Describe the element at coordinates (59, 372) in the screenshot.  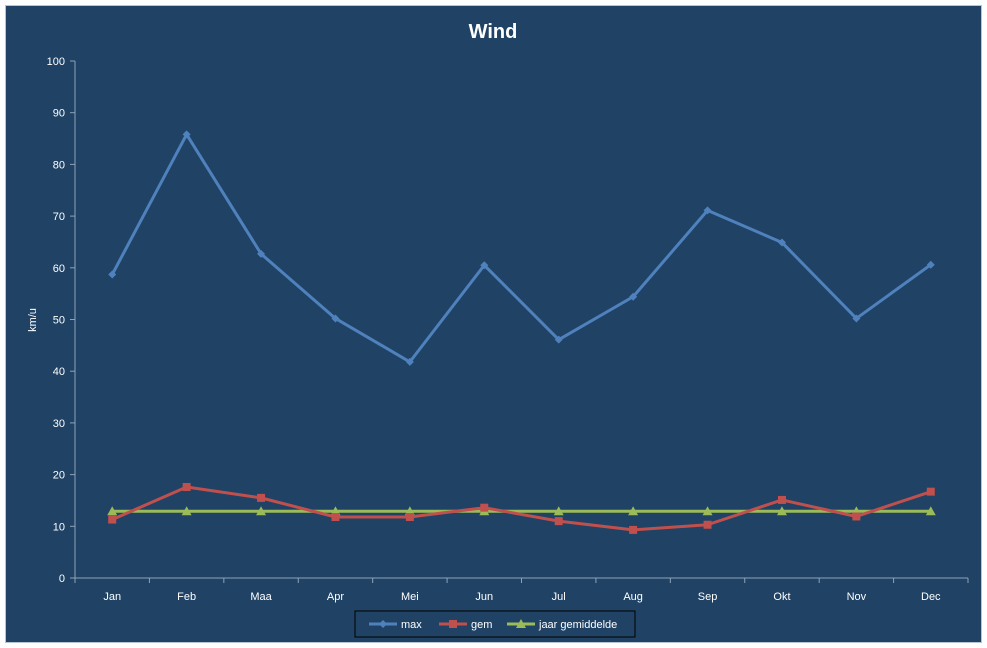
I see `y-tick-label: 40` at that location.